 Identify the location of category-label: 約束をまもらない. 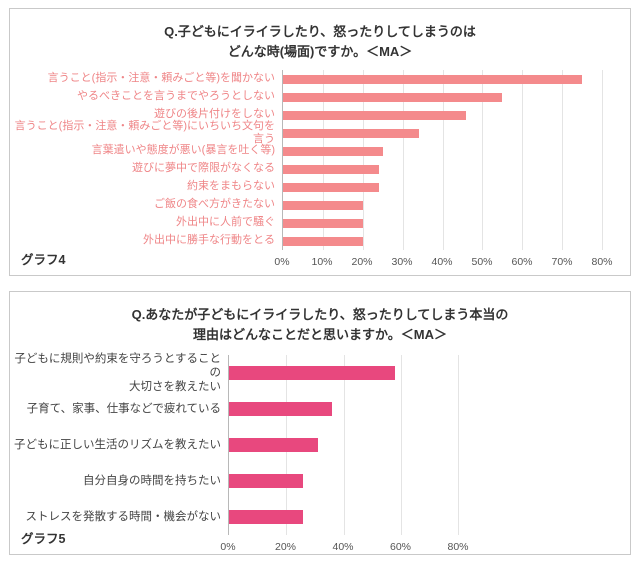
(231, 186).